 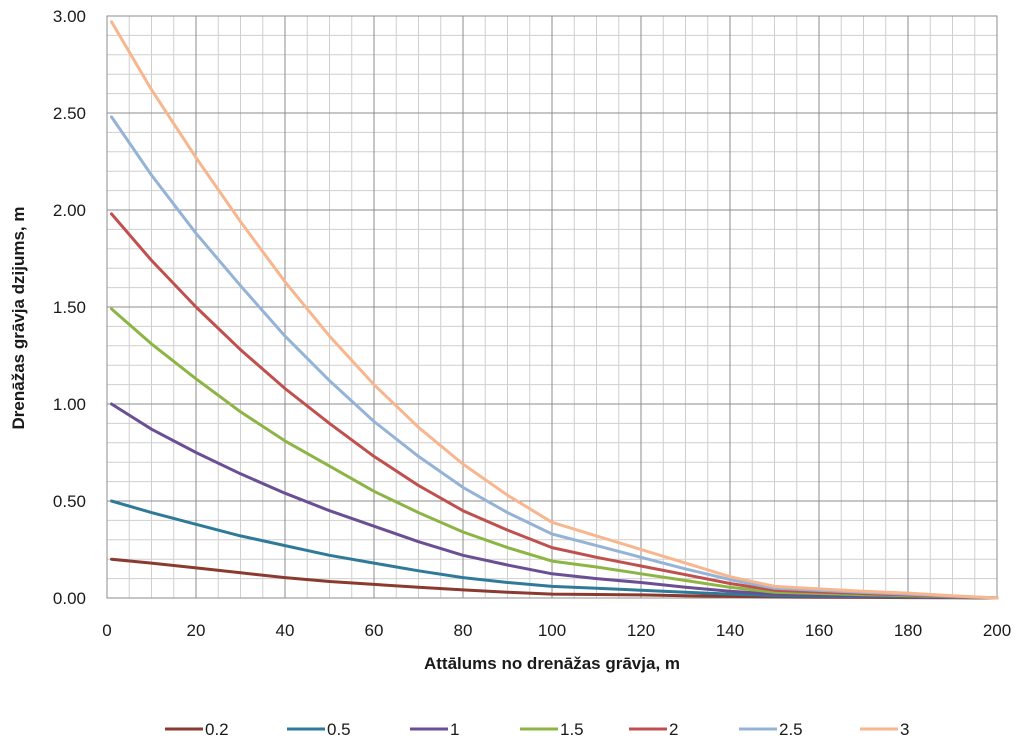 What do you see at coordinates (18, 318) in the screenshot?
I see `y-axis-title: Drenāžas grāvja dzijums, m` at bounding box center [18, 318].